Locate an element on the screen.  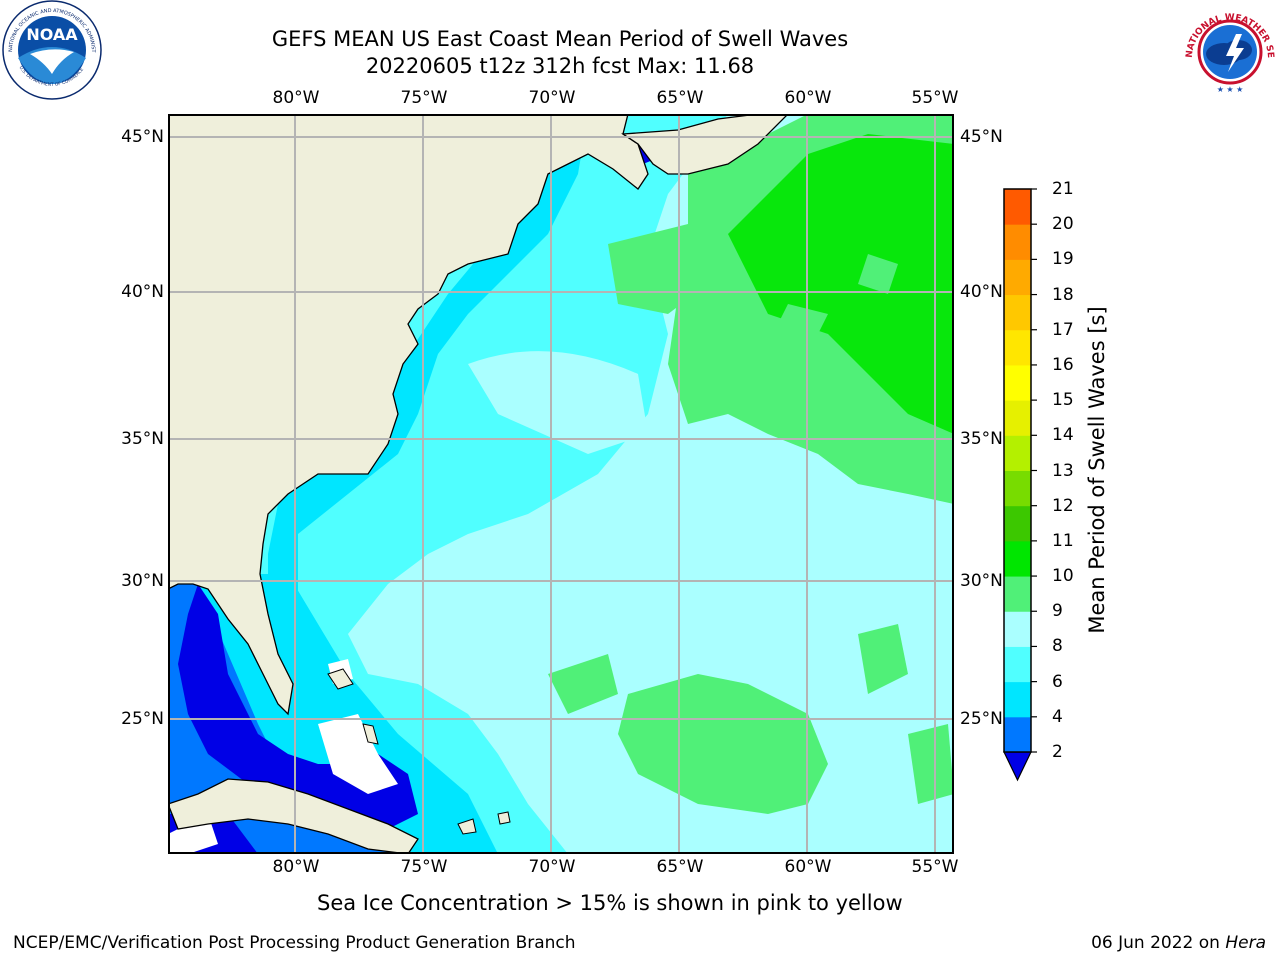
colorbar-label: Mean Period of Swell Waves [s] is located at coordinates (1097, 470).